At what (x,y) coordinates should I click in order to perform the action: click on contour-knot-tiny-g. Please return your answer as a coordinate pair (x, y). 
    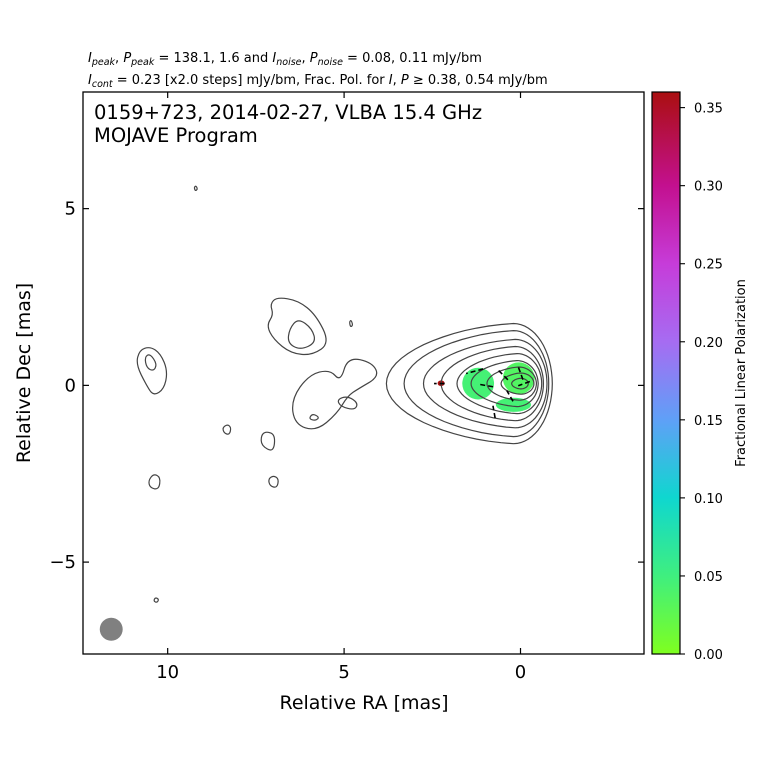
    Looking at the image, I should click on (351, 324).